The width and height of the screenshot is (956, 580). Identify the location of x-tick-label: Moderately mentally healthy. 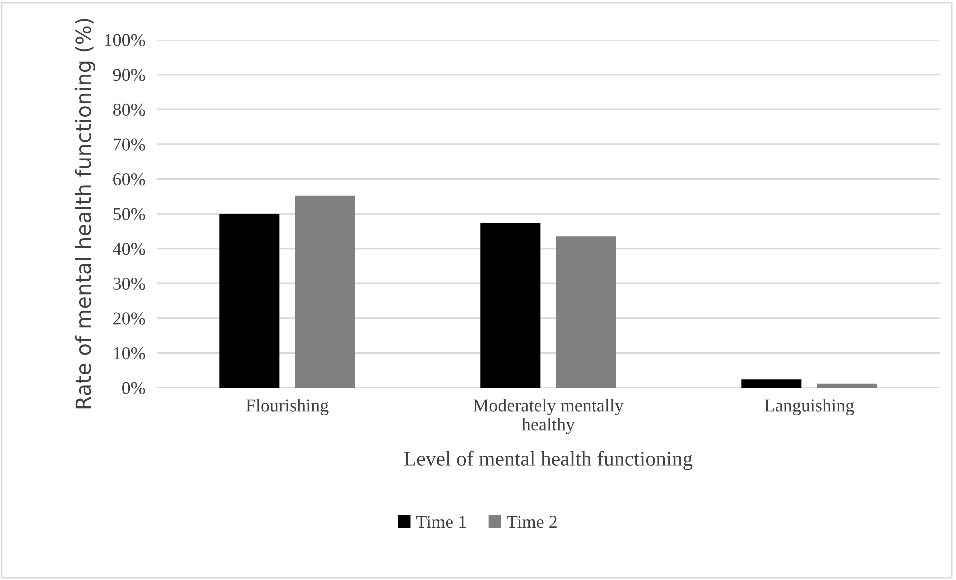
(549, 416).